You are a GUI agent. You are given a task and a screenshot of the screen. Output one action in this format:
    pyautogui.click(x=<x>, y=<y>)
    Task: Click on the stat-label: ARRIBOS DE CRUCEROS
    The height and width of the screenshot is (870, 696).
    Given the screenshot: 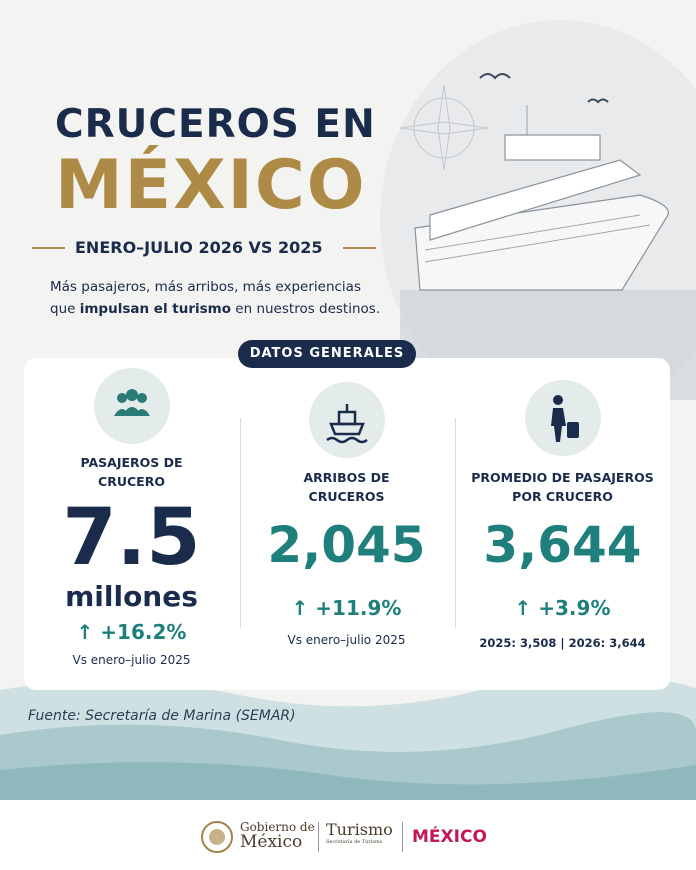 What is the action you would take?
    pyautogui.click(x=346, y=487)
    